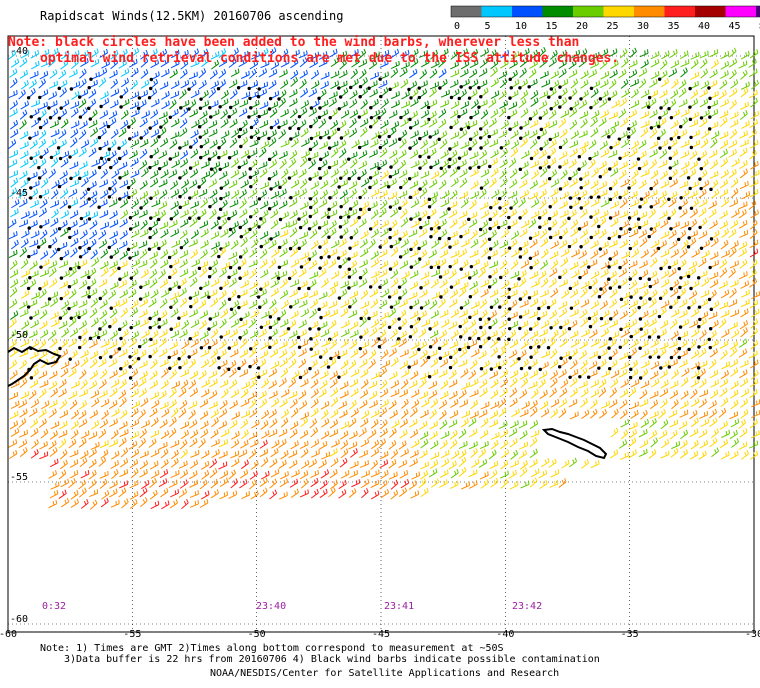 The height and width of the screenshot is (688, 760). Describe the element at coordinates (257, 634) in the screenshot. I see `lon-tick-label: -50` at that location.